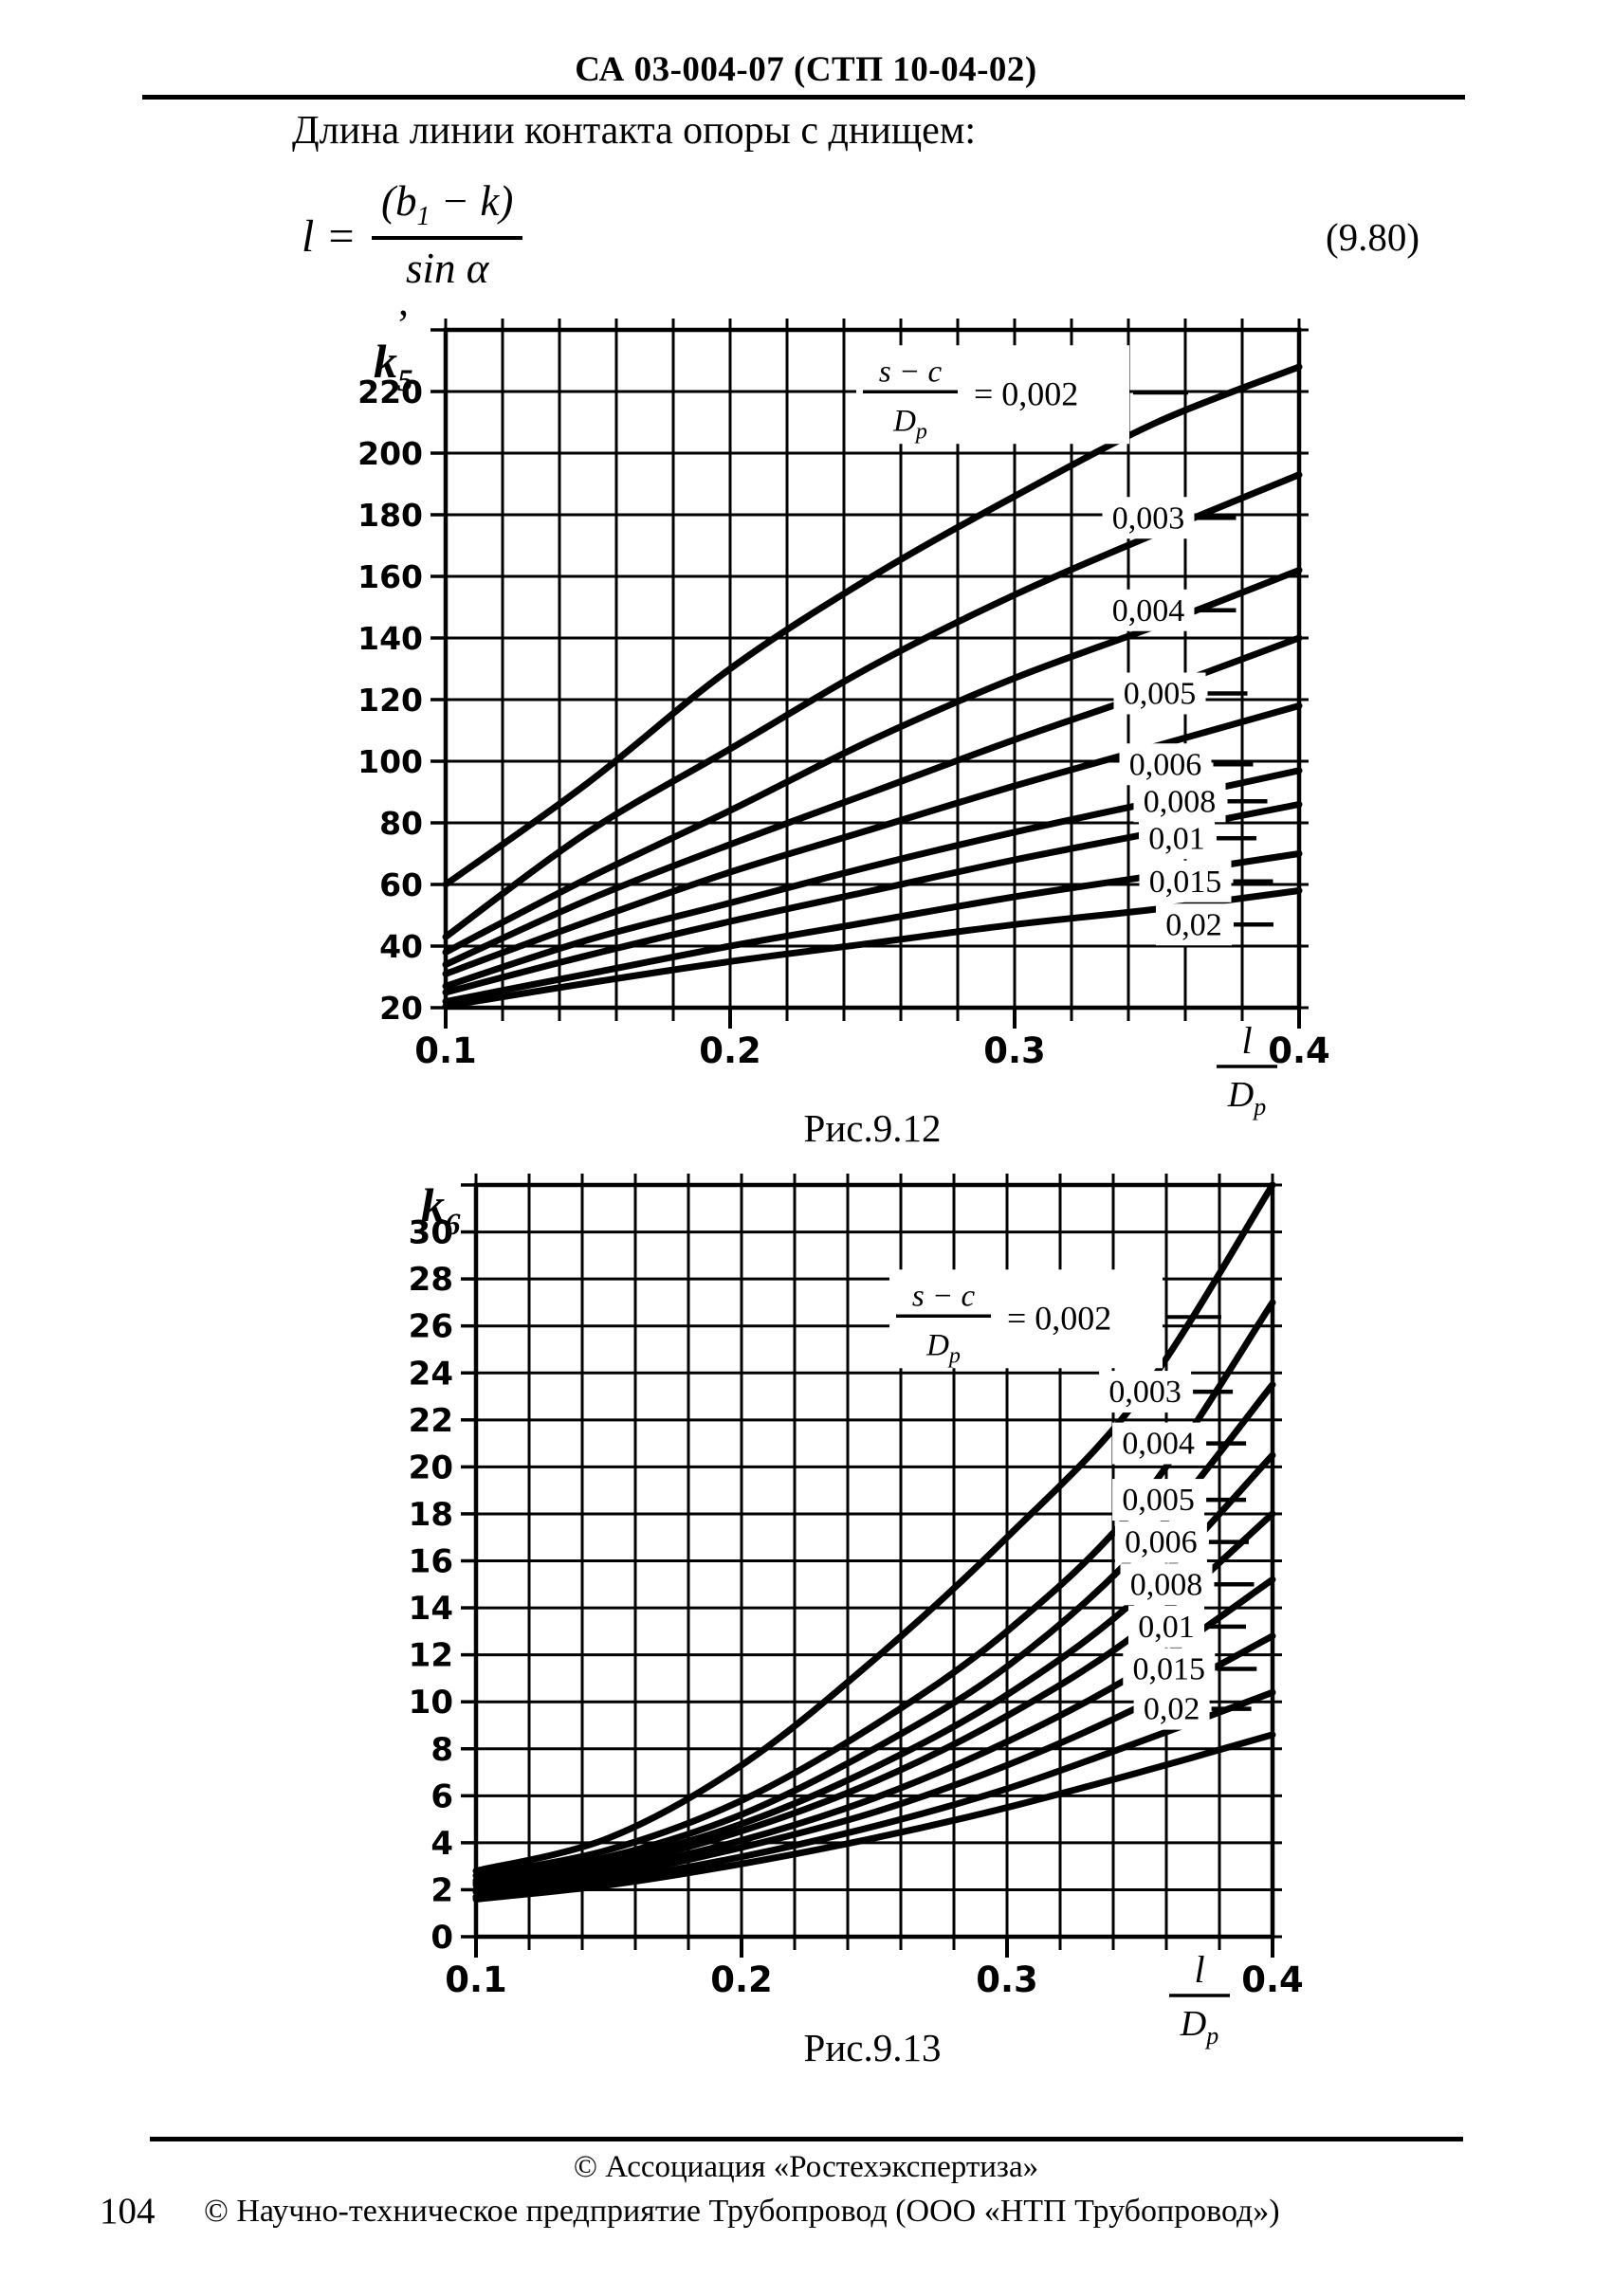 This screenshot has height=2296, width=1612. What do you see at coordinates (431, 1421) in the screenshot?
I see `y-tick-label: 22` at bounding box center [431, 1421].